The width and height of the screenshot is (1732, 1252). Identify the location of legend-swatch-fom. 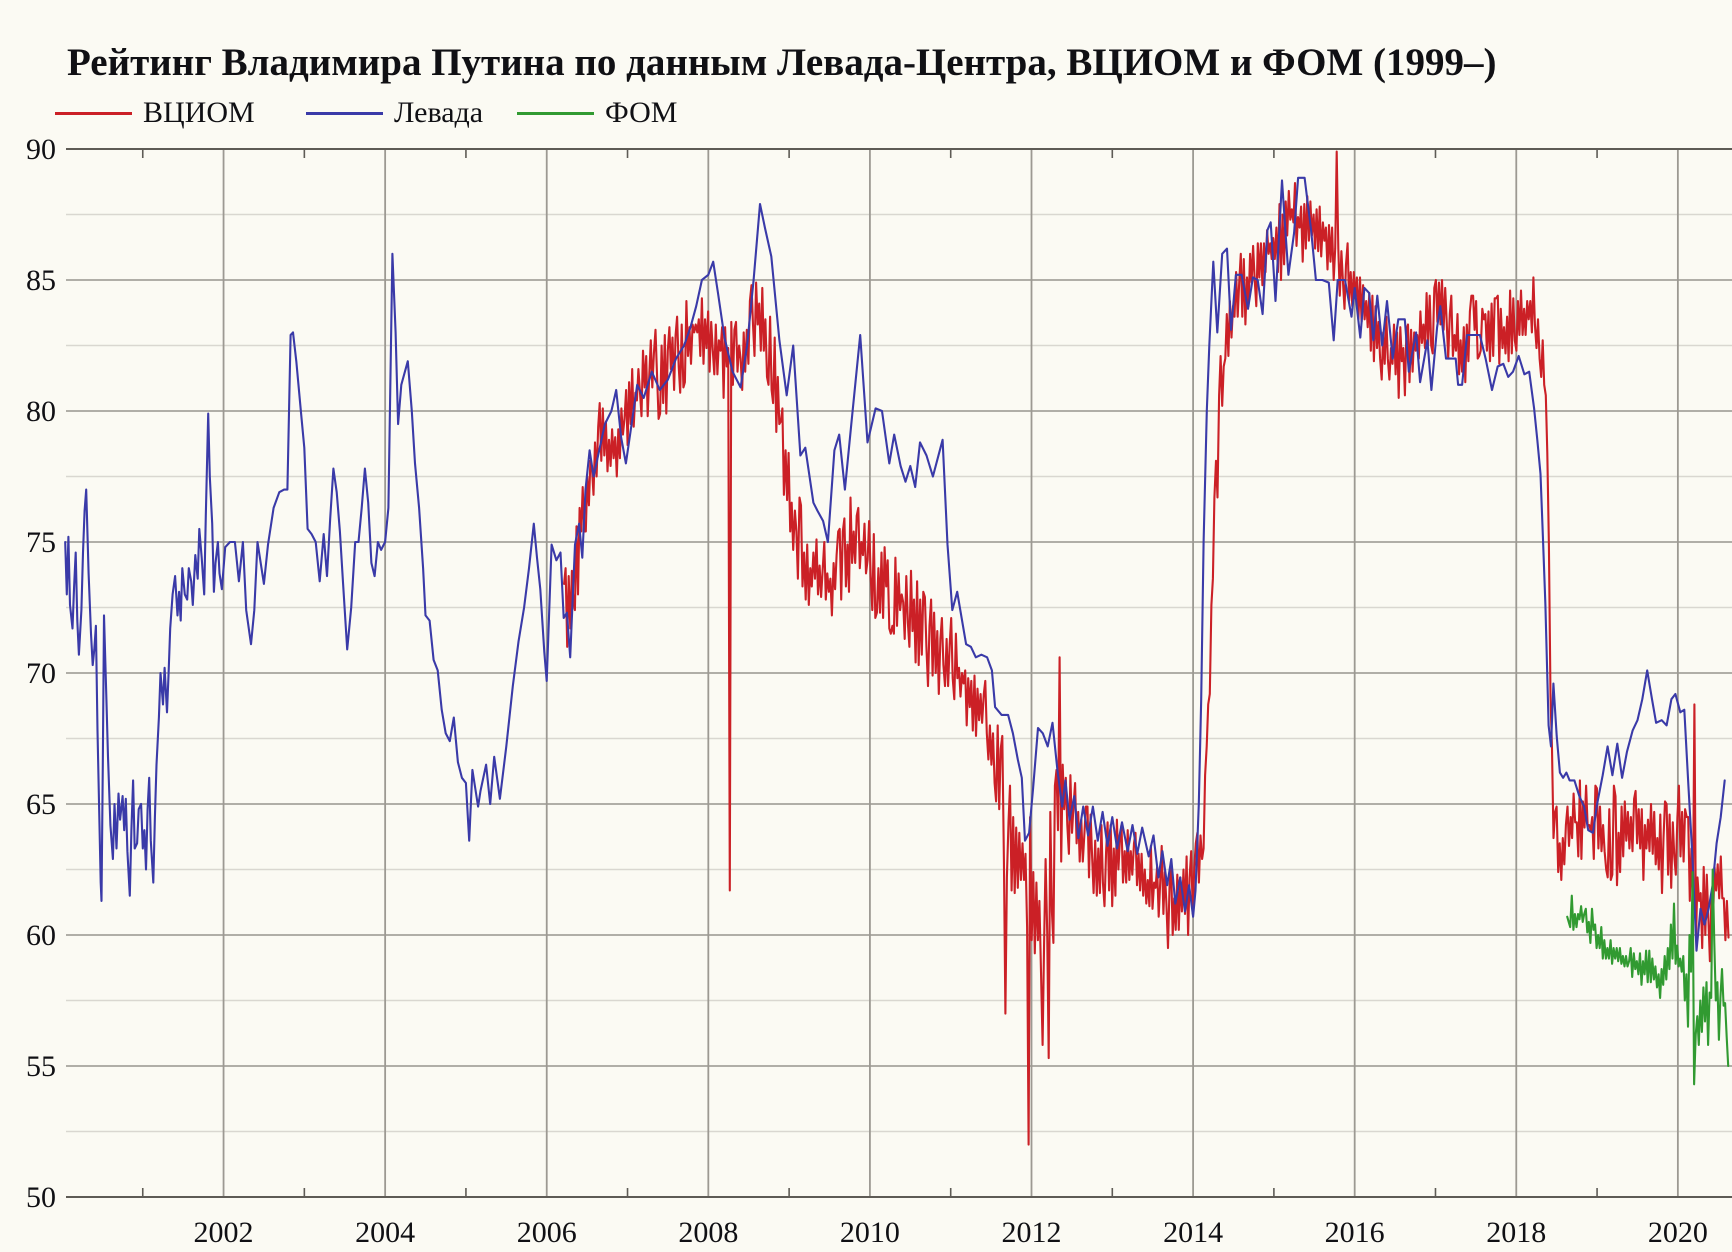
(555, 113).